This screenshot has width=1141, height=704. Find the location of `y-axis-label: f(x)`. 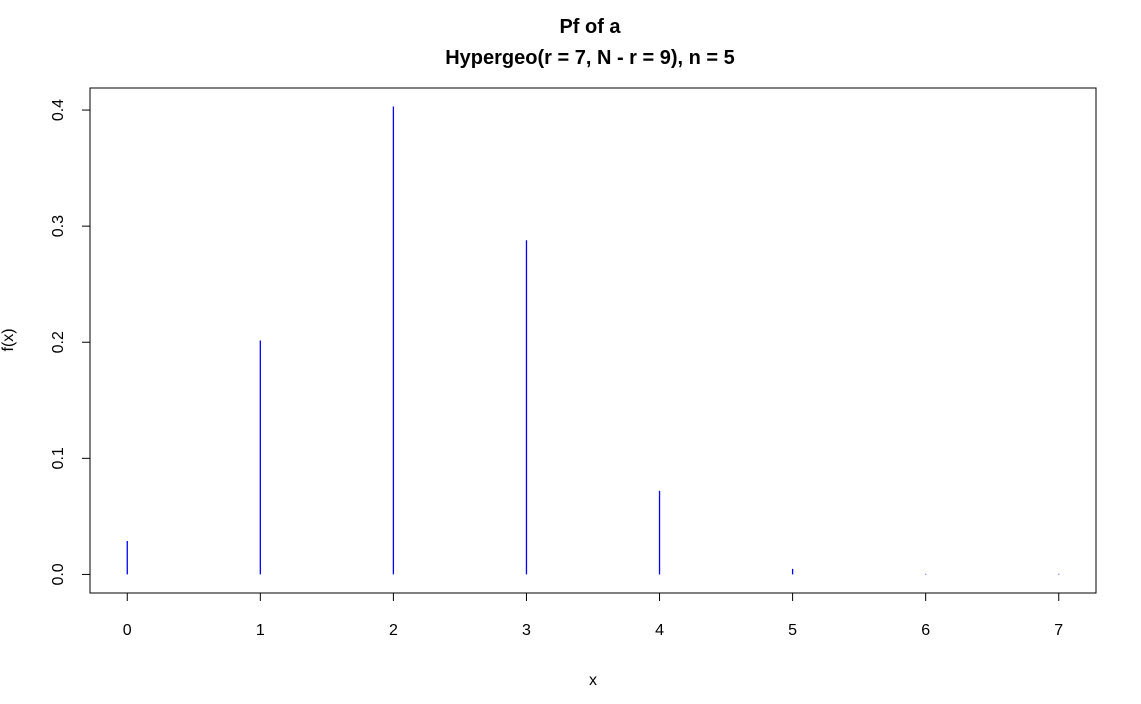

y-axis-label: f(x) is located at coordinates (8, 339).